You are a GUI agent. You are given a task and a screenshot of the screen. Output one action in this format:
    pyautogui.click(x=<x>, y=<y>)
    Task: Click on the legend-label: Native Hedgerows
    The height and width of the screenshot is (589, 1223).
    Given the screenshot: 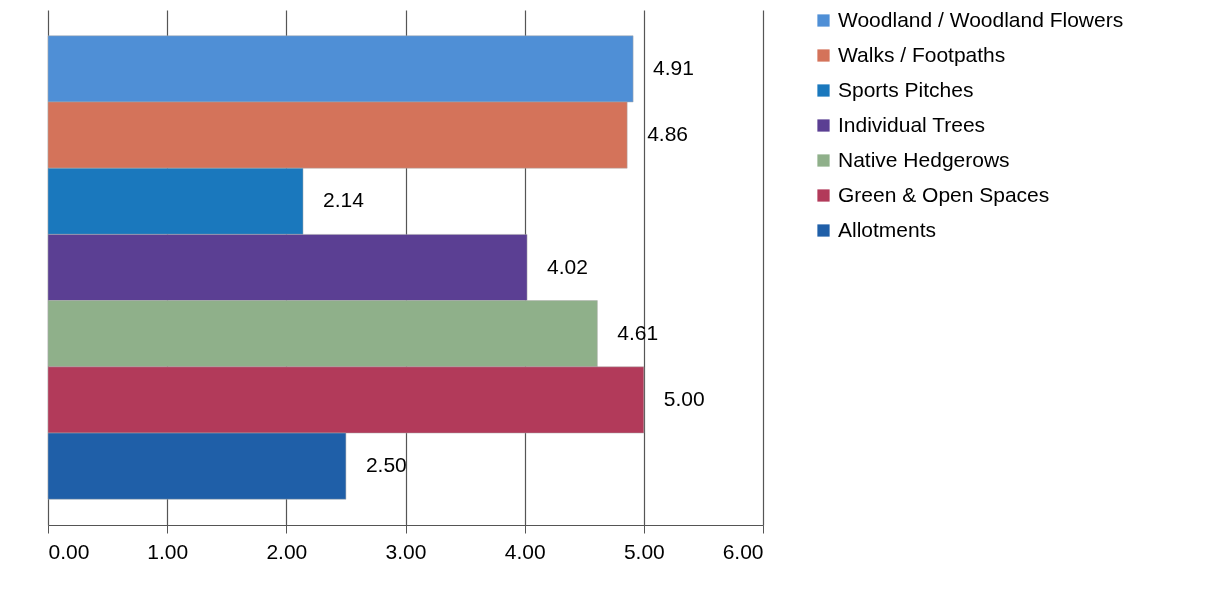 What is the action you would take?
    pyautogui.click(x=924, y=159)
    